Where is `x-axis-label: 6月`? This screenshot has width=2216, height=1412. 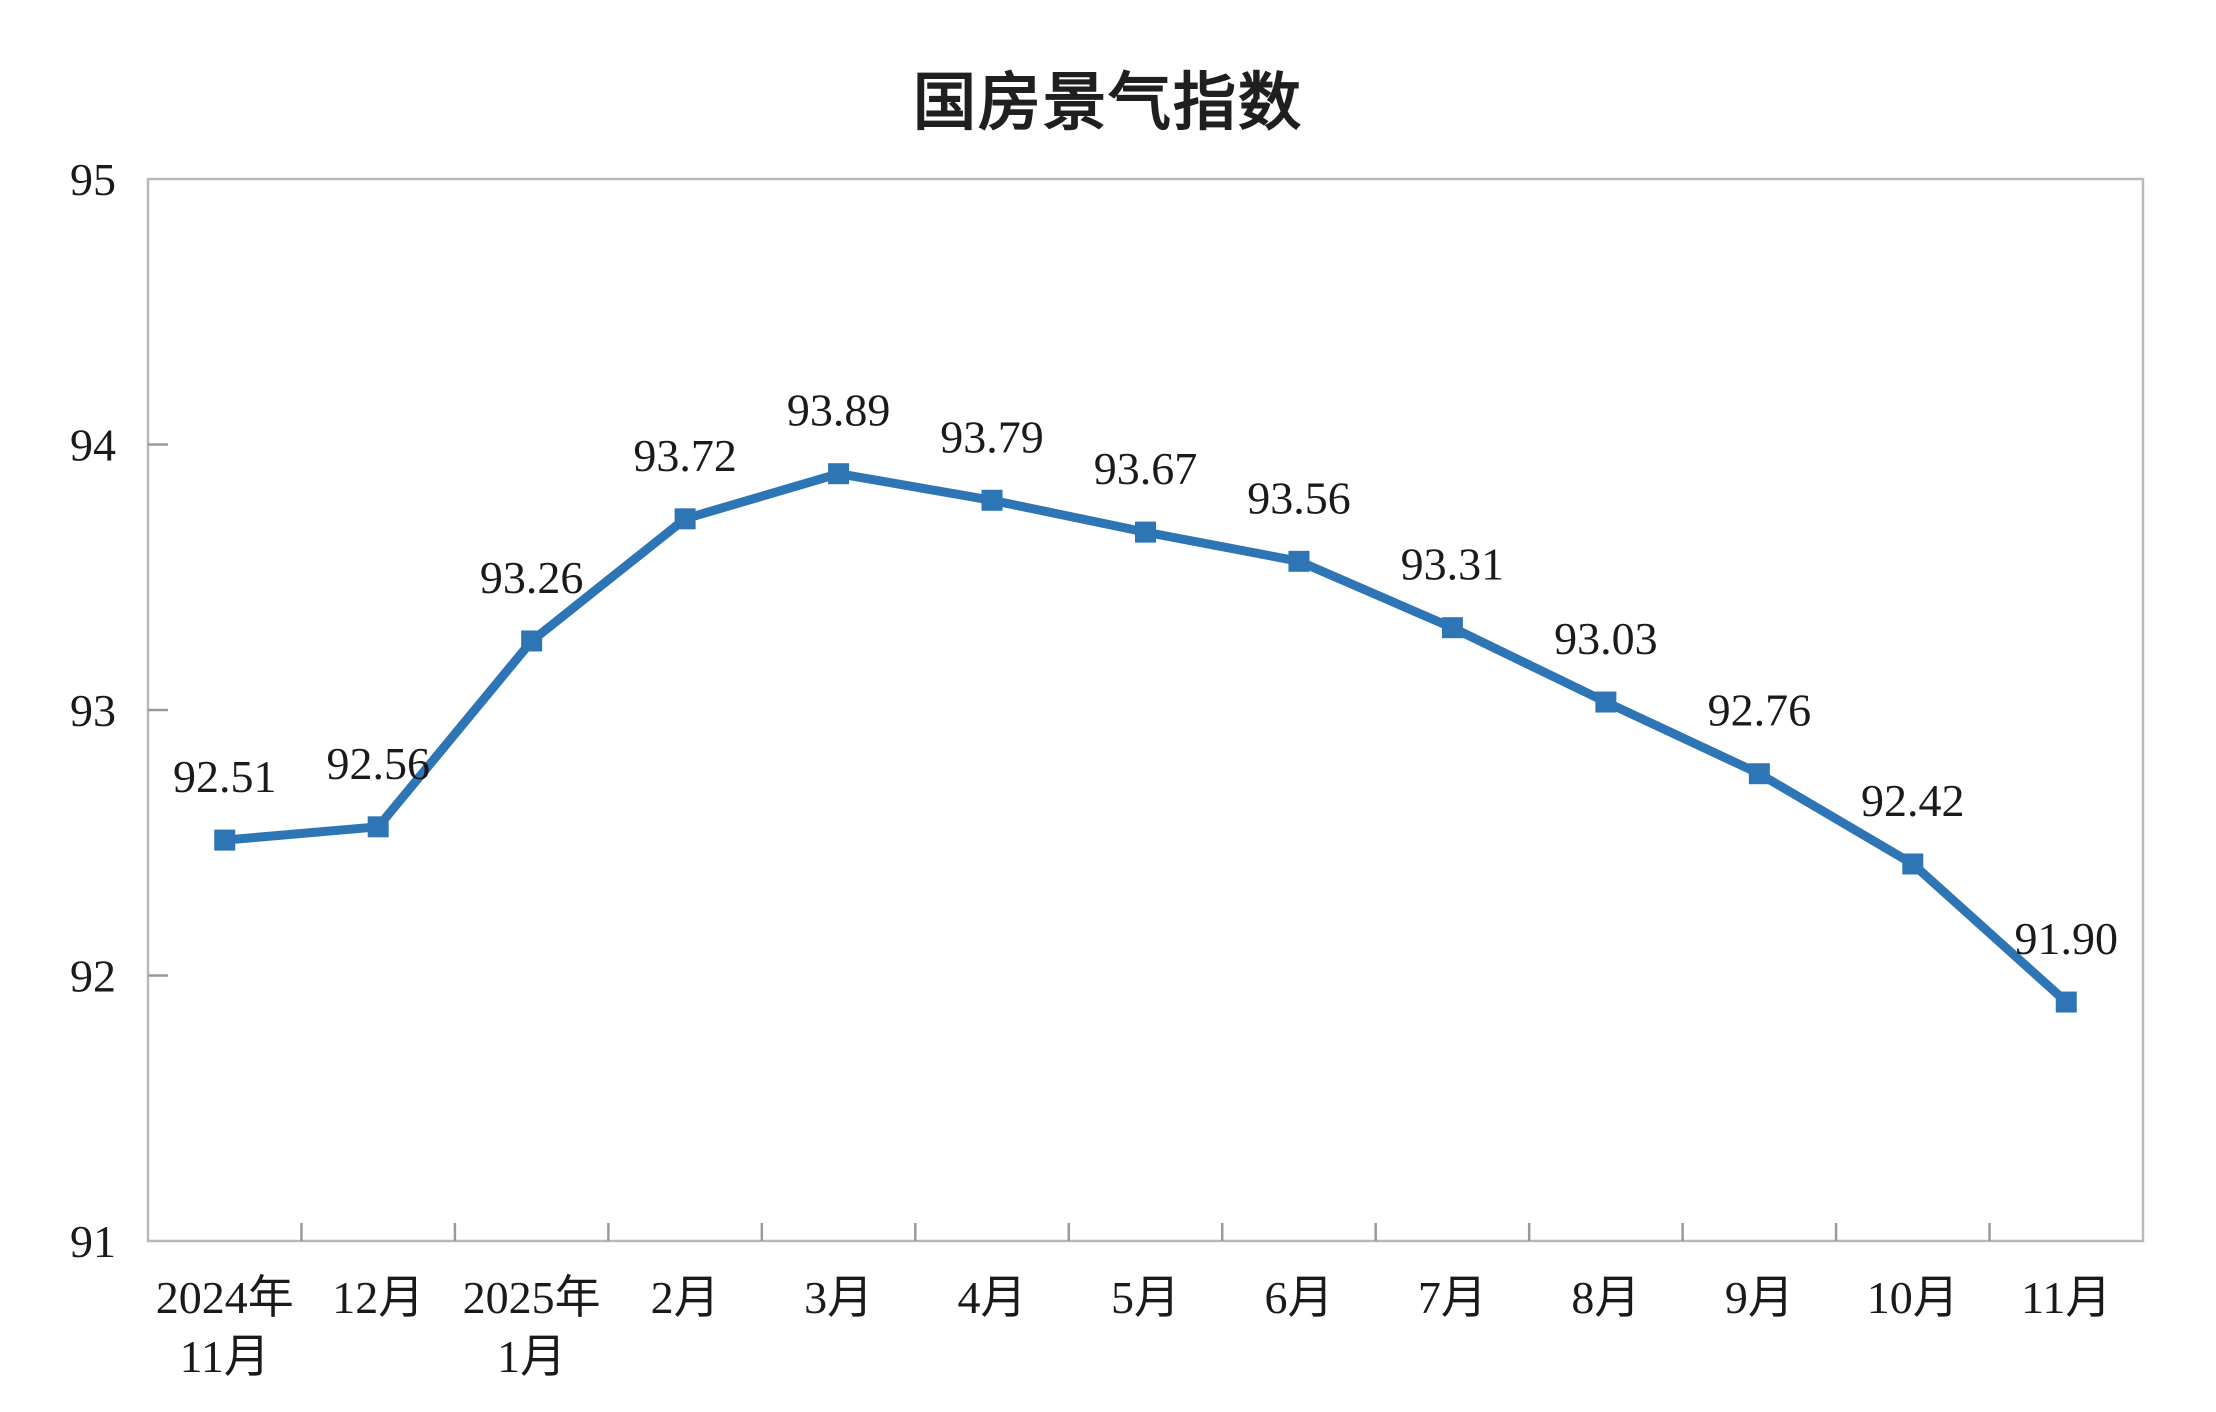 x-axis-label: 6月 is located at coordinates (1298, 1297).